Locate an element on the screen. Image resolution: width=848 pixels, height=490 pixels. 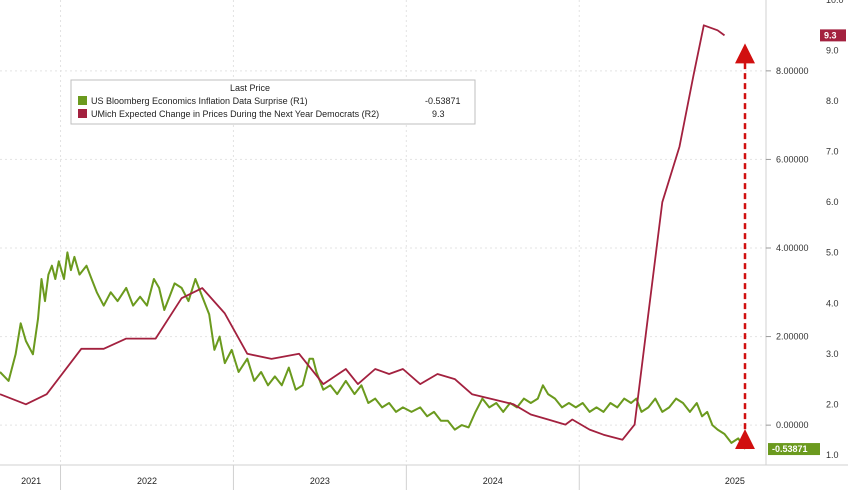
y-tick-label-r1: 8.00000 is located at coordinates (792, 71).